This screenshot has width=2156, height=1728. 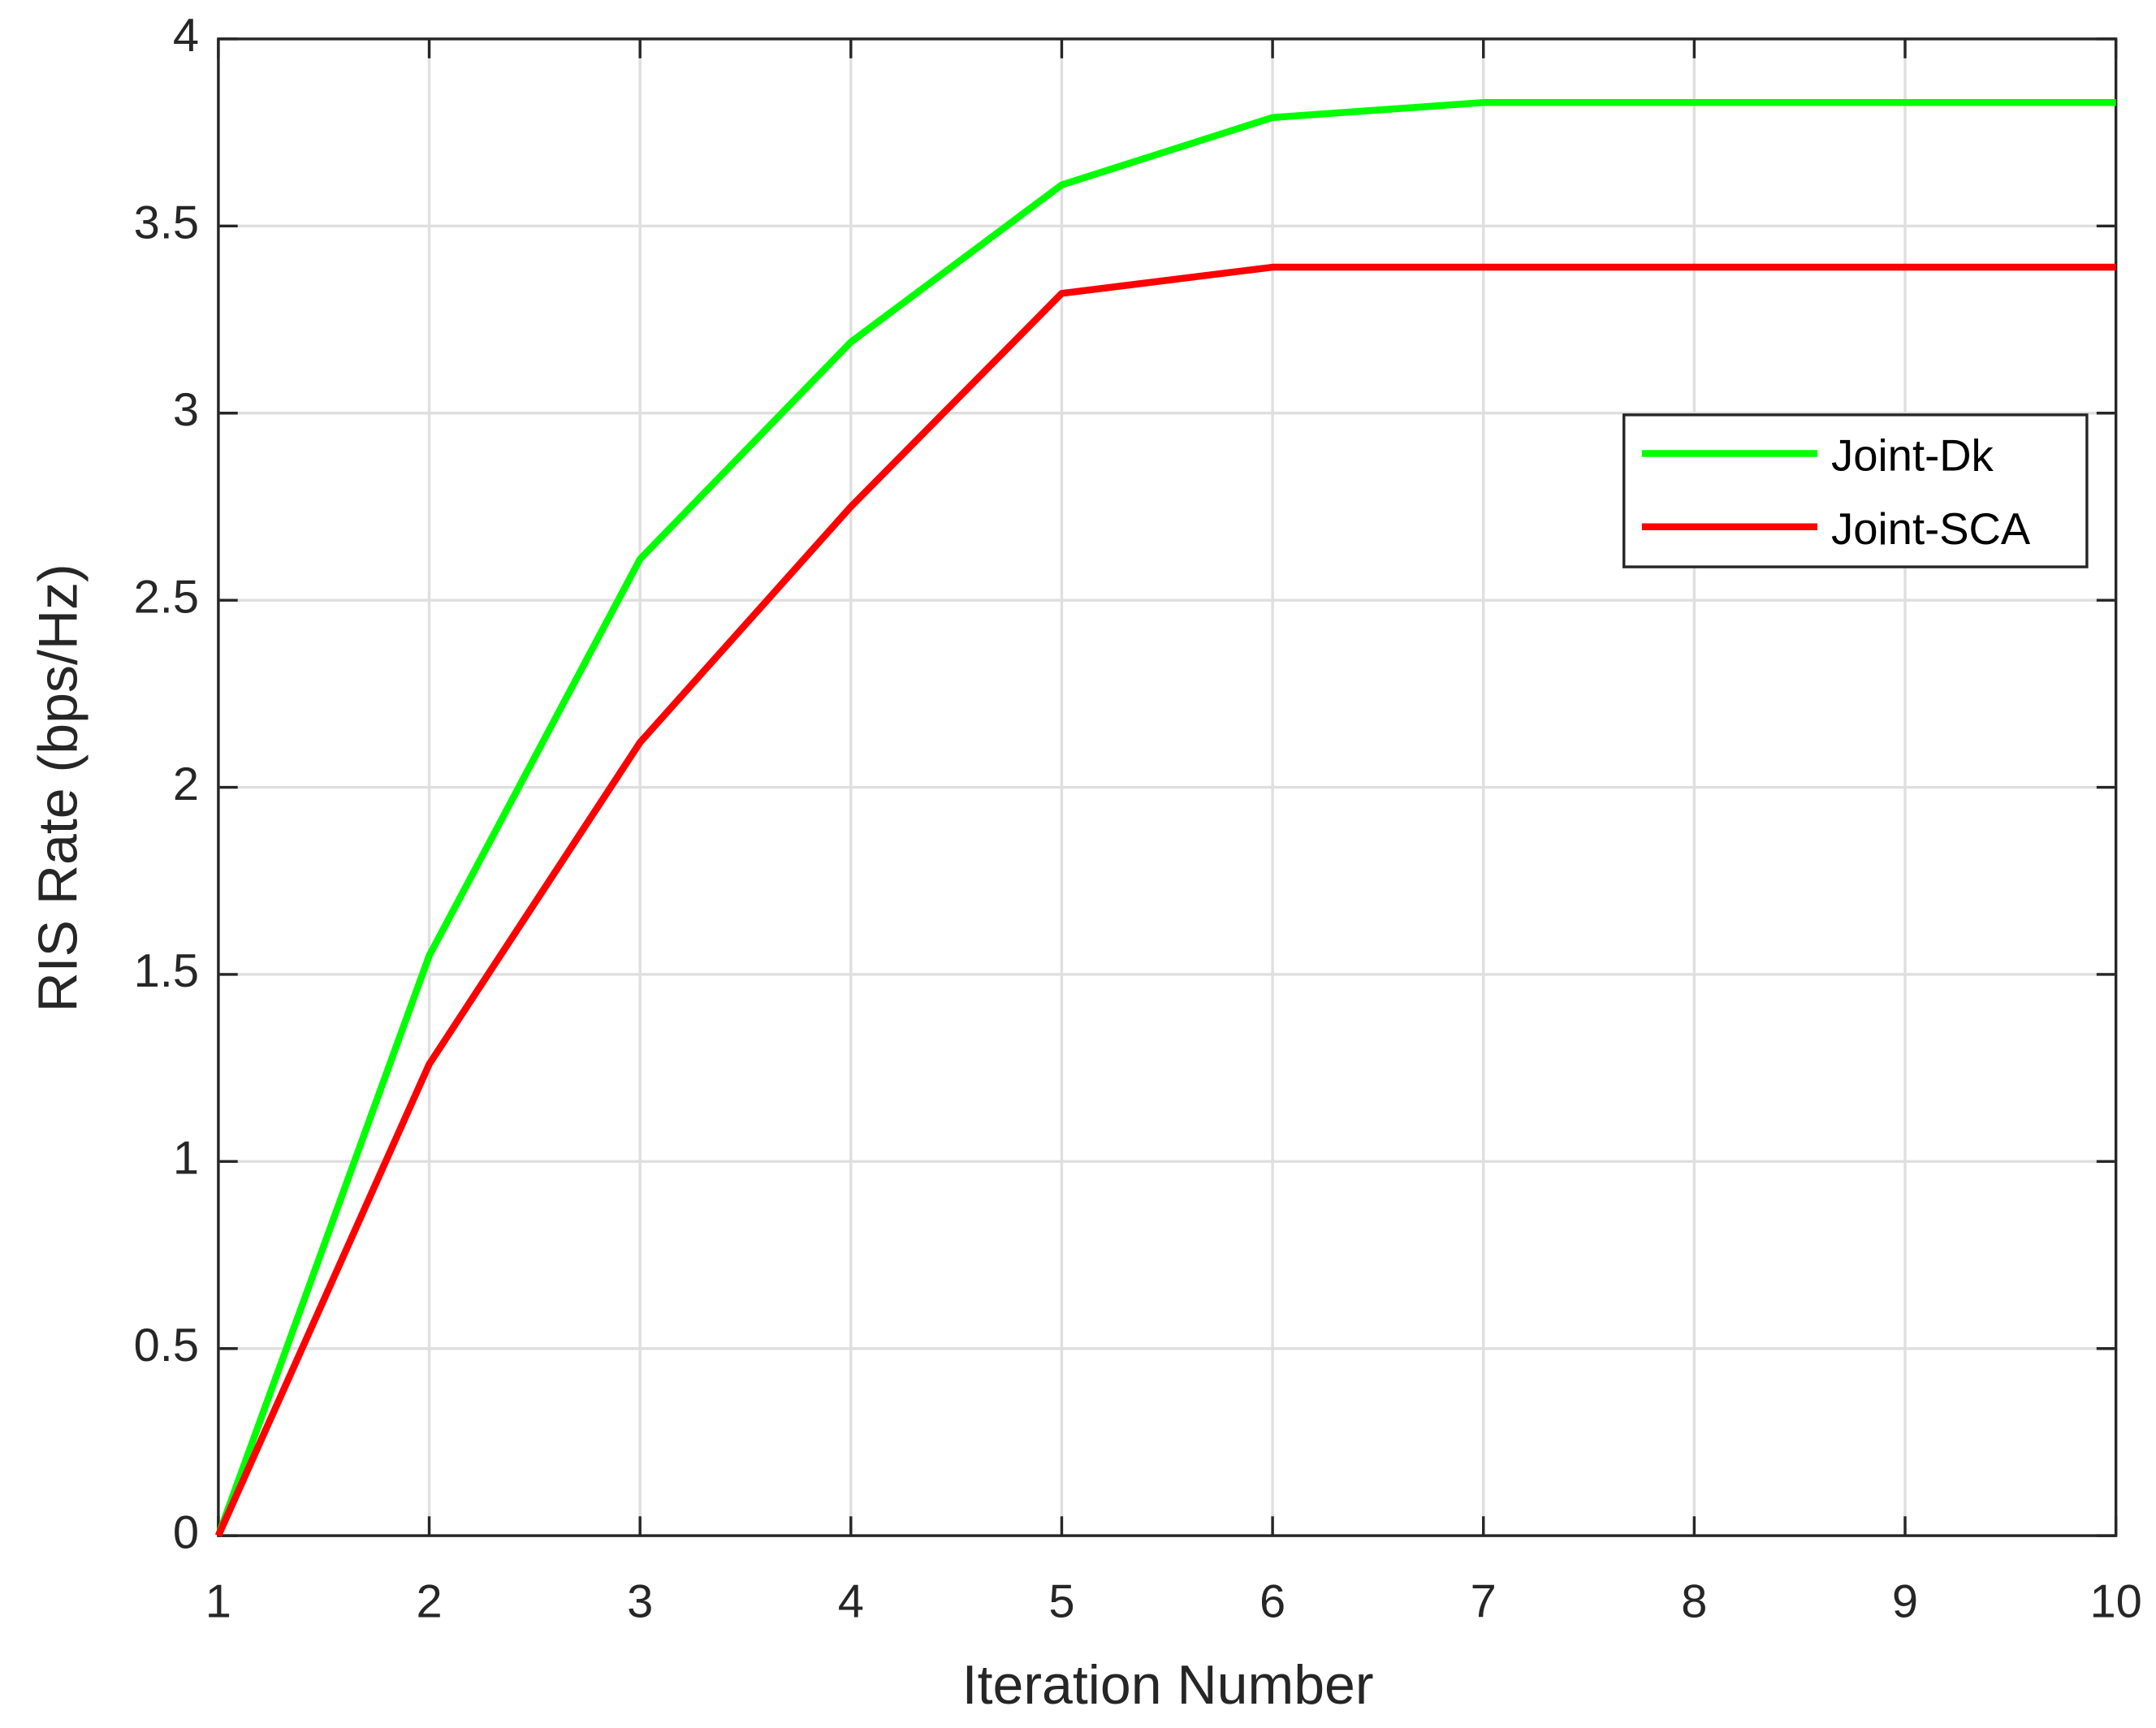 I want to click on y-tick-label: 2, so click(x=186, y=784).